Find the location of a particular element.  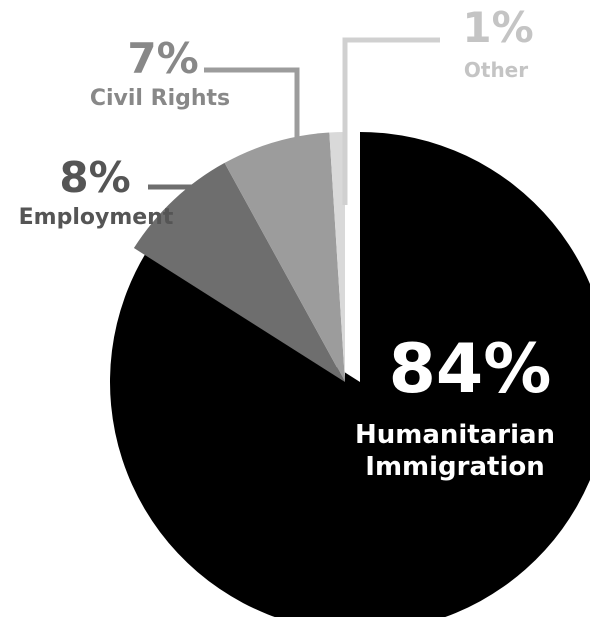

category-label-other: Other is located at coordinates (496, 70).